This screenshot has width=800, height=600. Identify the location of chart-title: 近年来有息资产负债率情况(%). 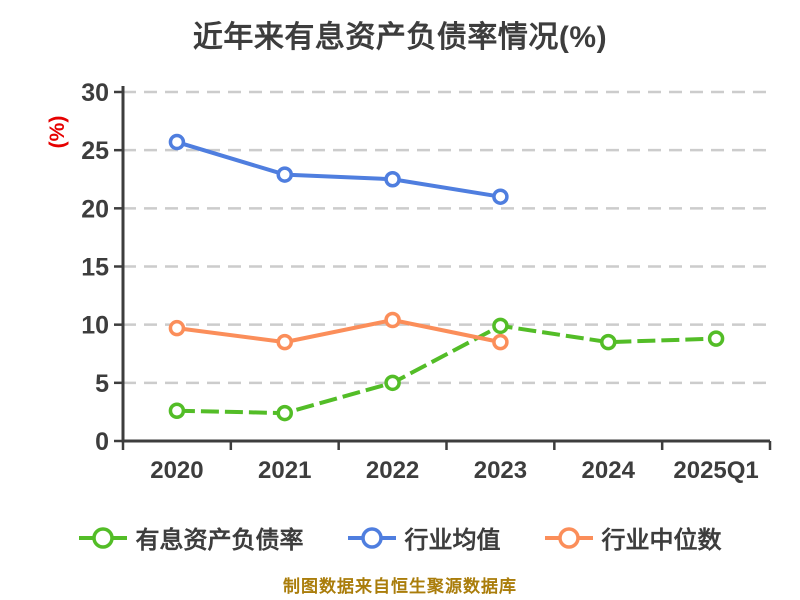
(400, 37).